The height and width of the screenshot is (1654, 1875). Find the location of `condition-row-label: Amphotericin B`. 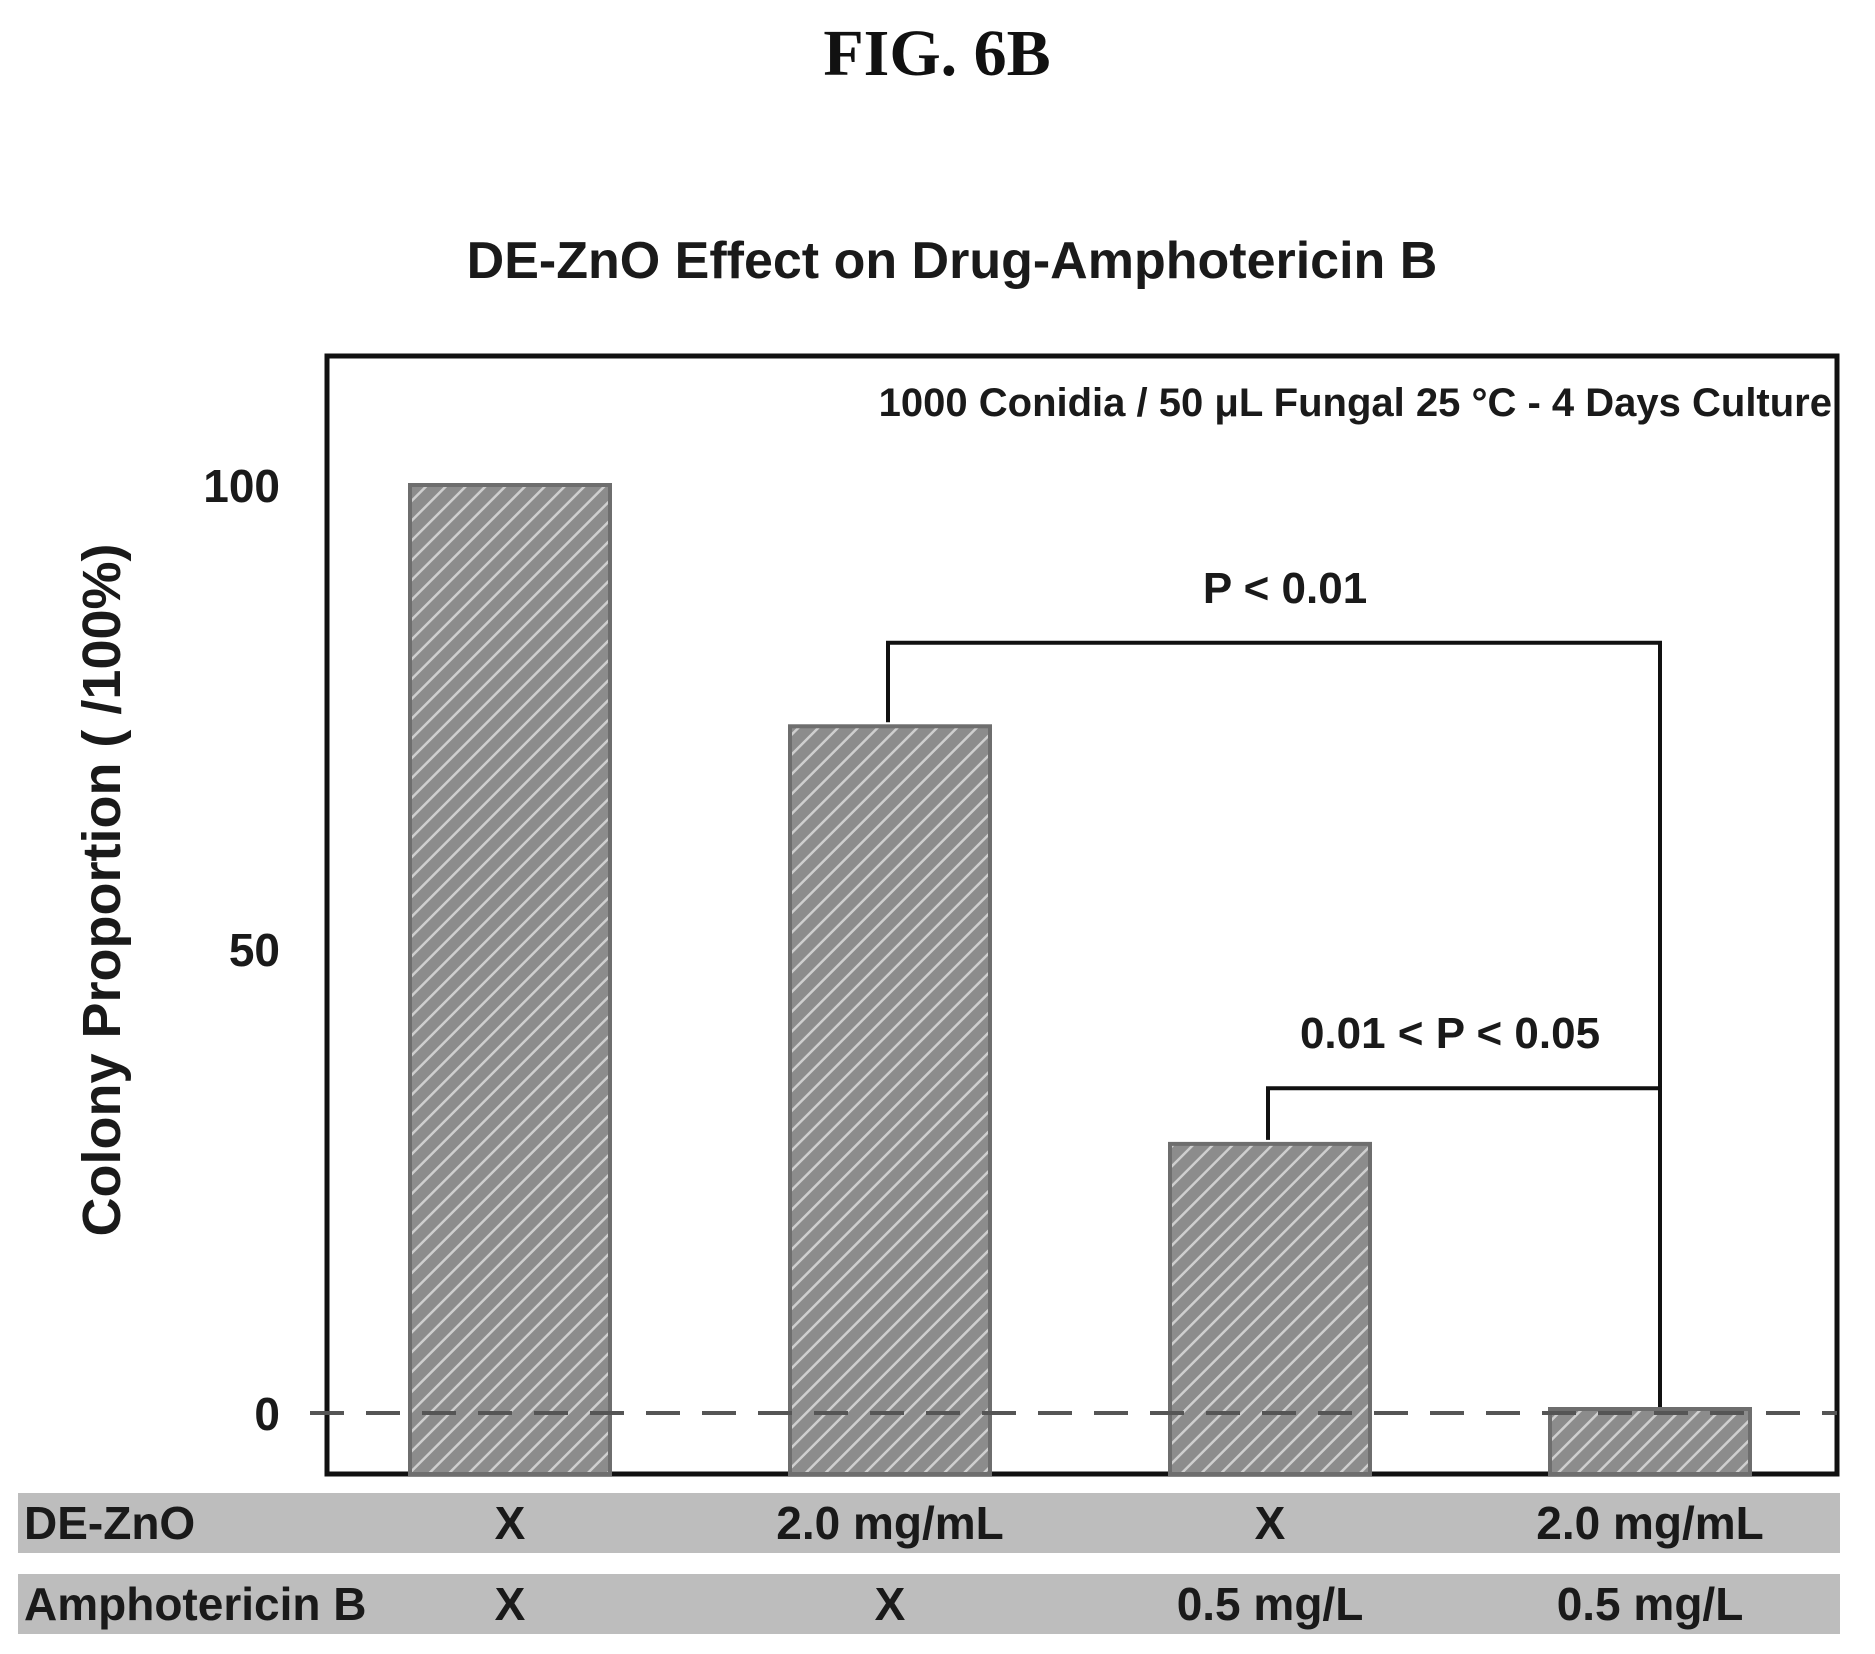

condition-row-label: Amphotericin B is located at coordinates (195, 1604).